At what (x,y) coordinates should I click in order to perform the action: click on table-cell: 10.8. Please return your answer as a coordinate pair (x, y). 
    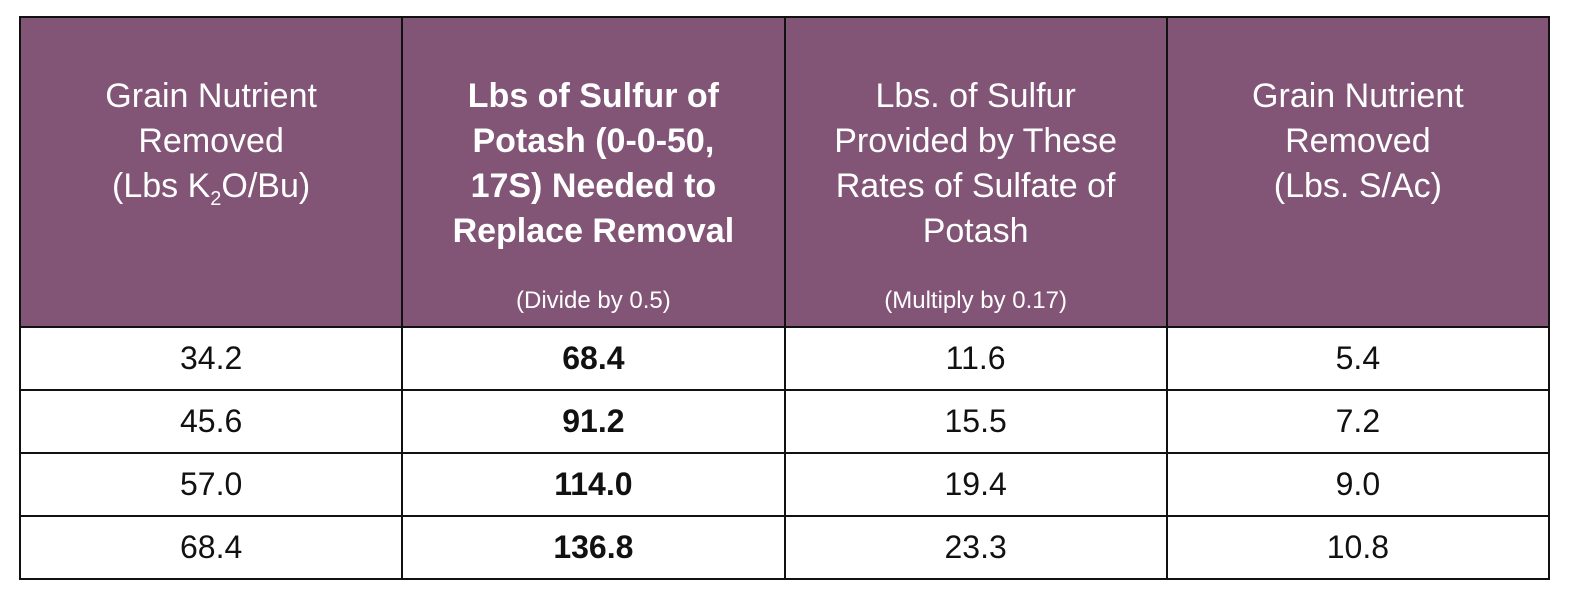
    Looking at the image, I should click on (1358, 547).